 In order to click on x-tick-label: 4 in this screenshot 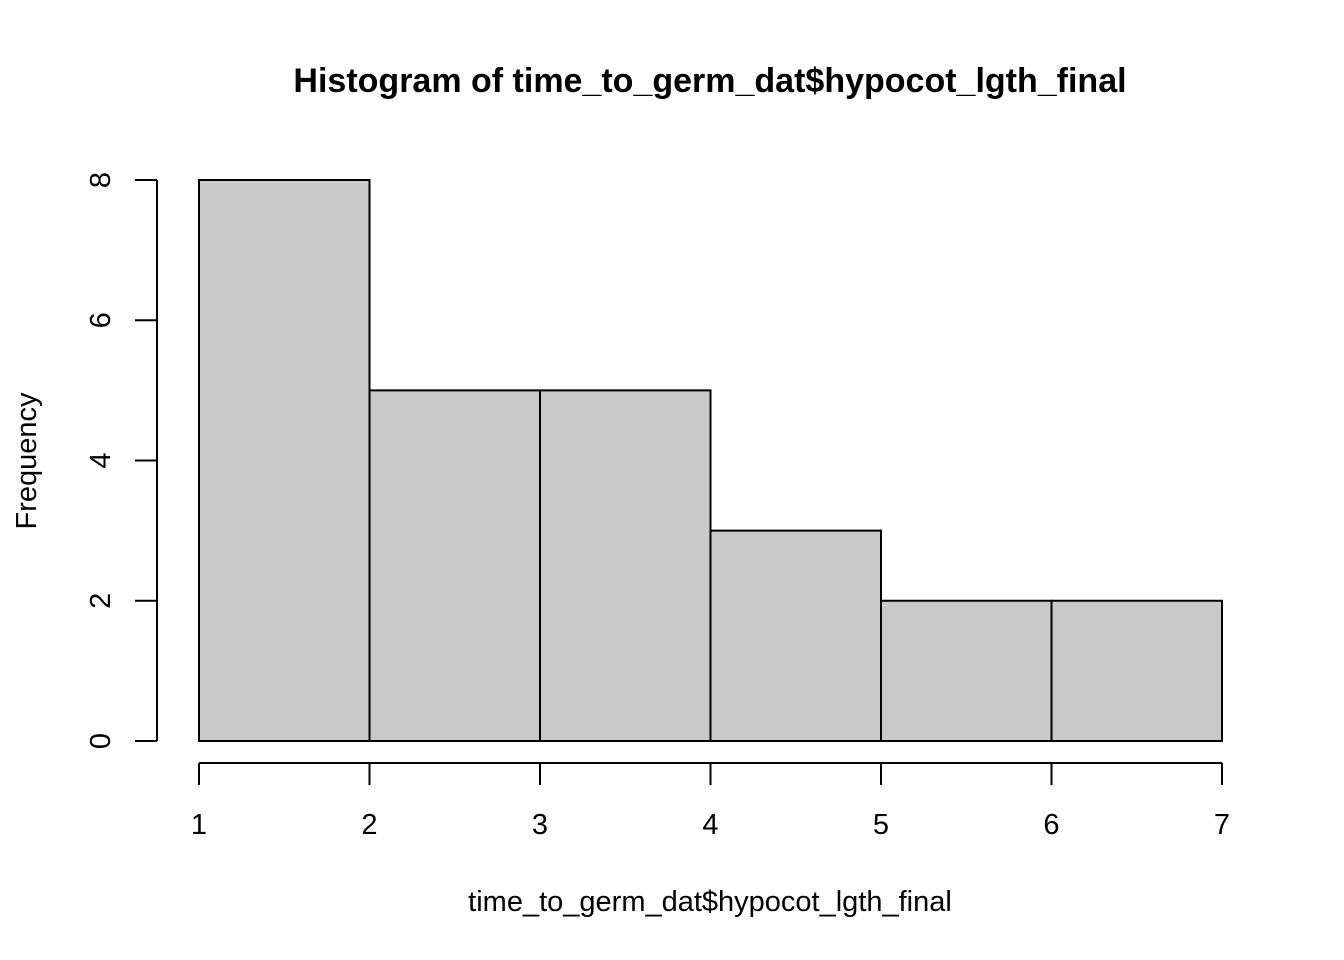, I will do `click(710, 825)`.